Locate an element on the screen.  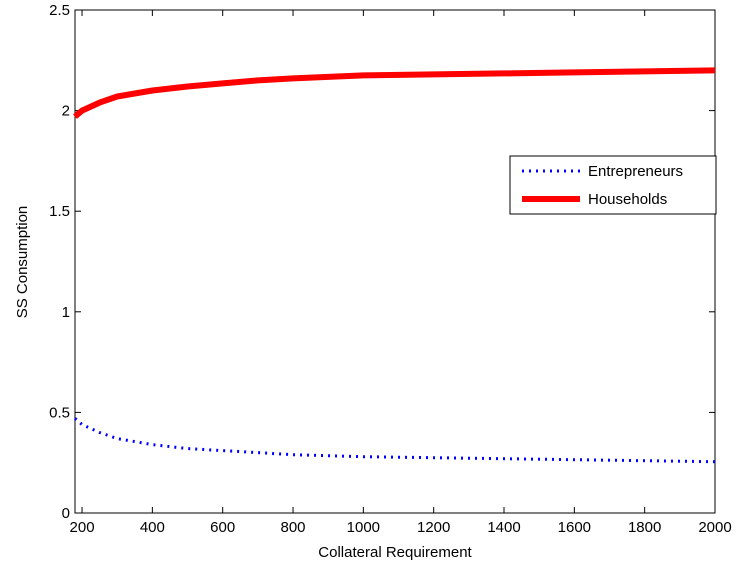
x-tick-label: 1000 is located at coordinates (363, 527).